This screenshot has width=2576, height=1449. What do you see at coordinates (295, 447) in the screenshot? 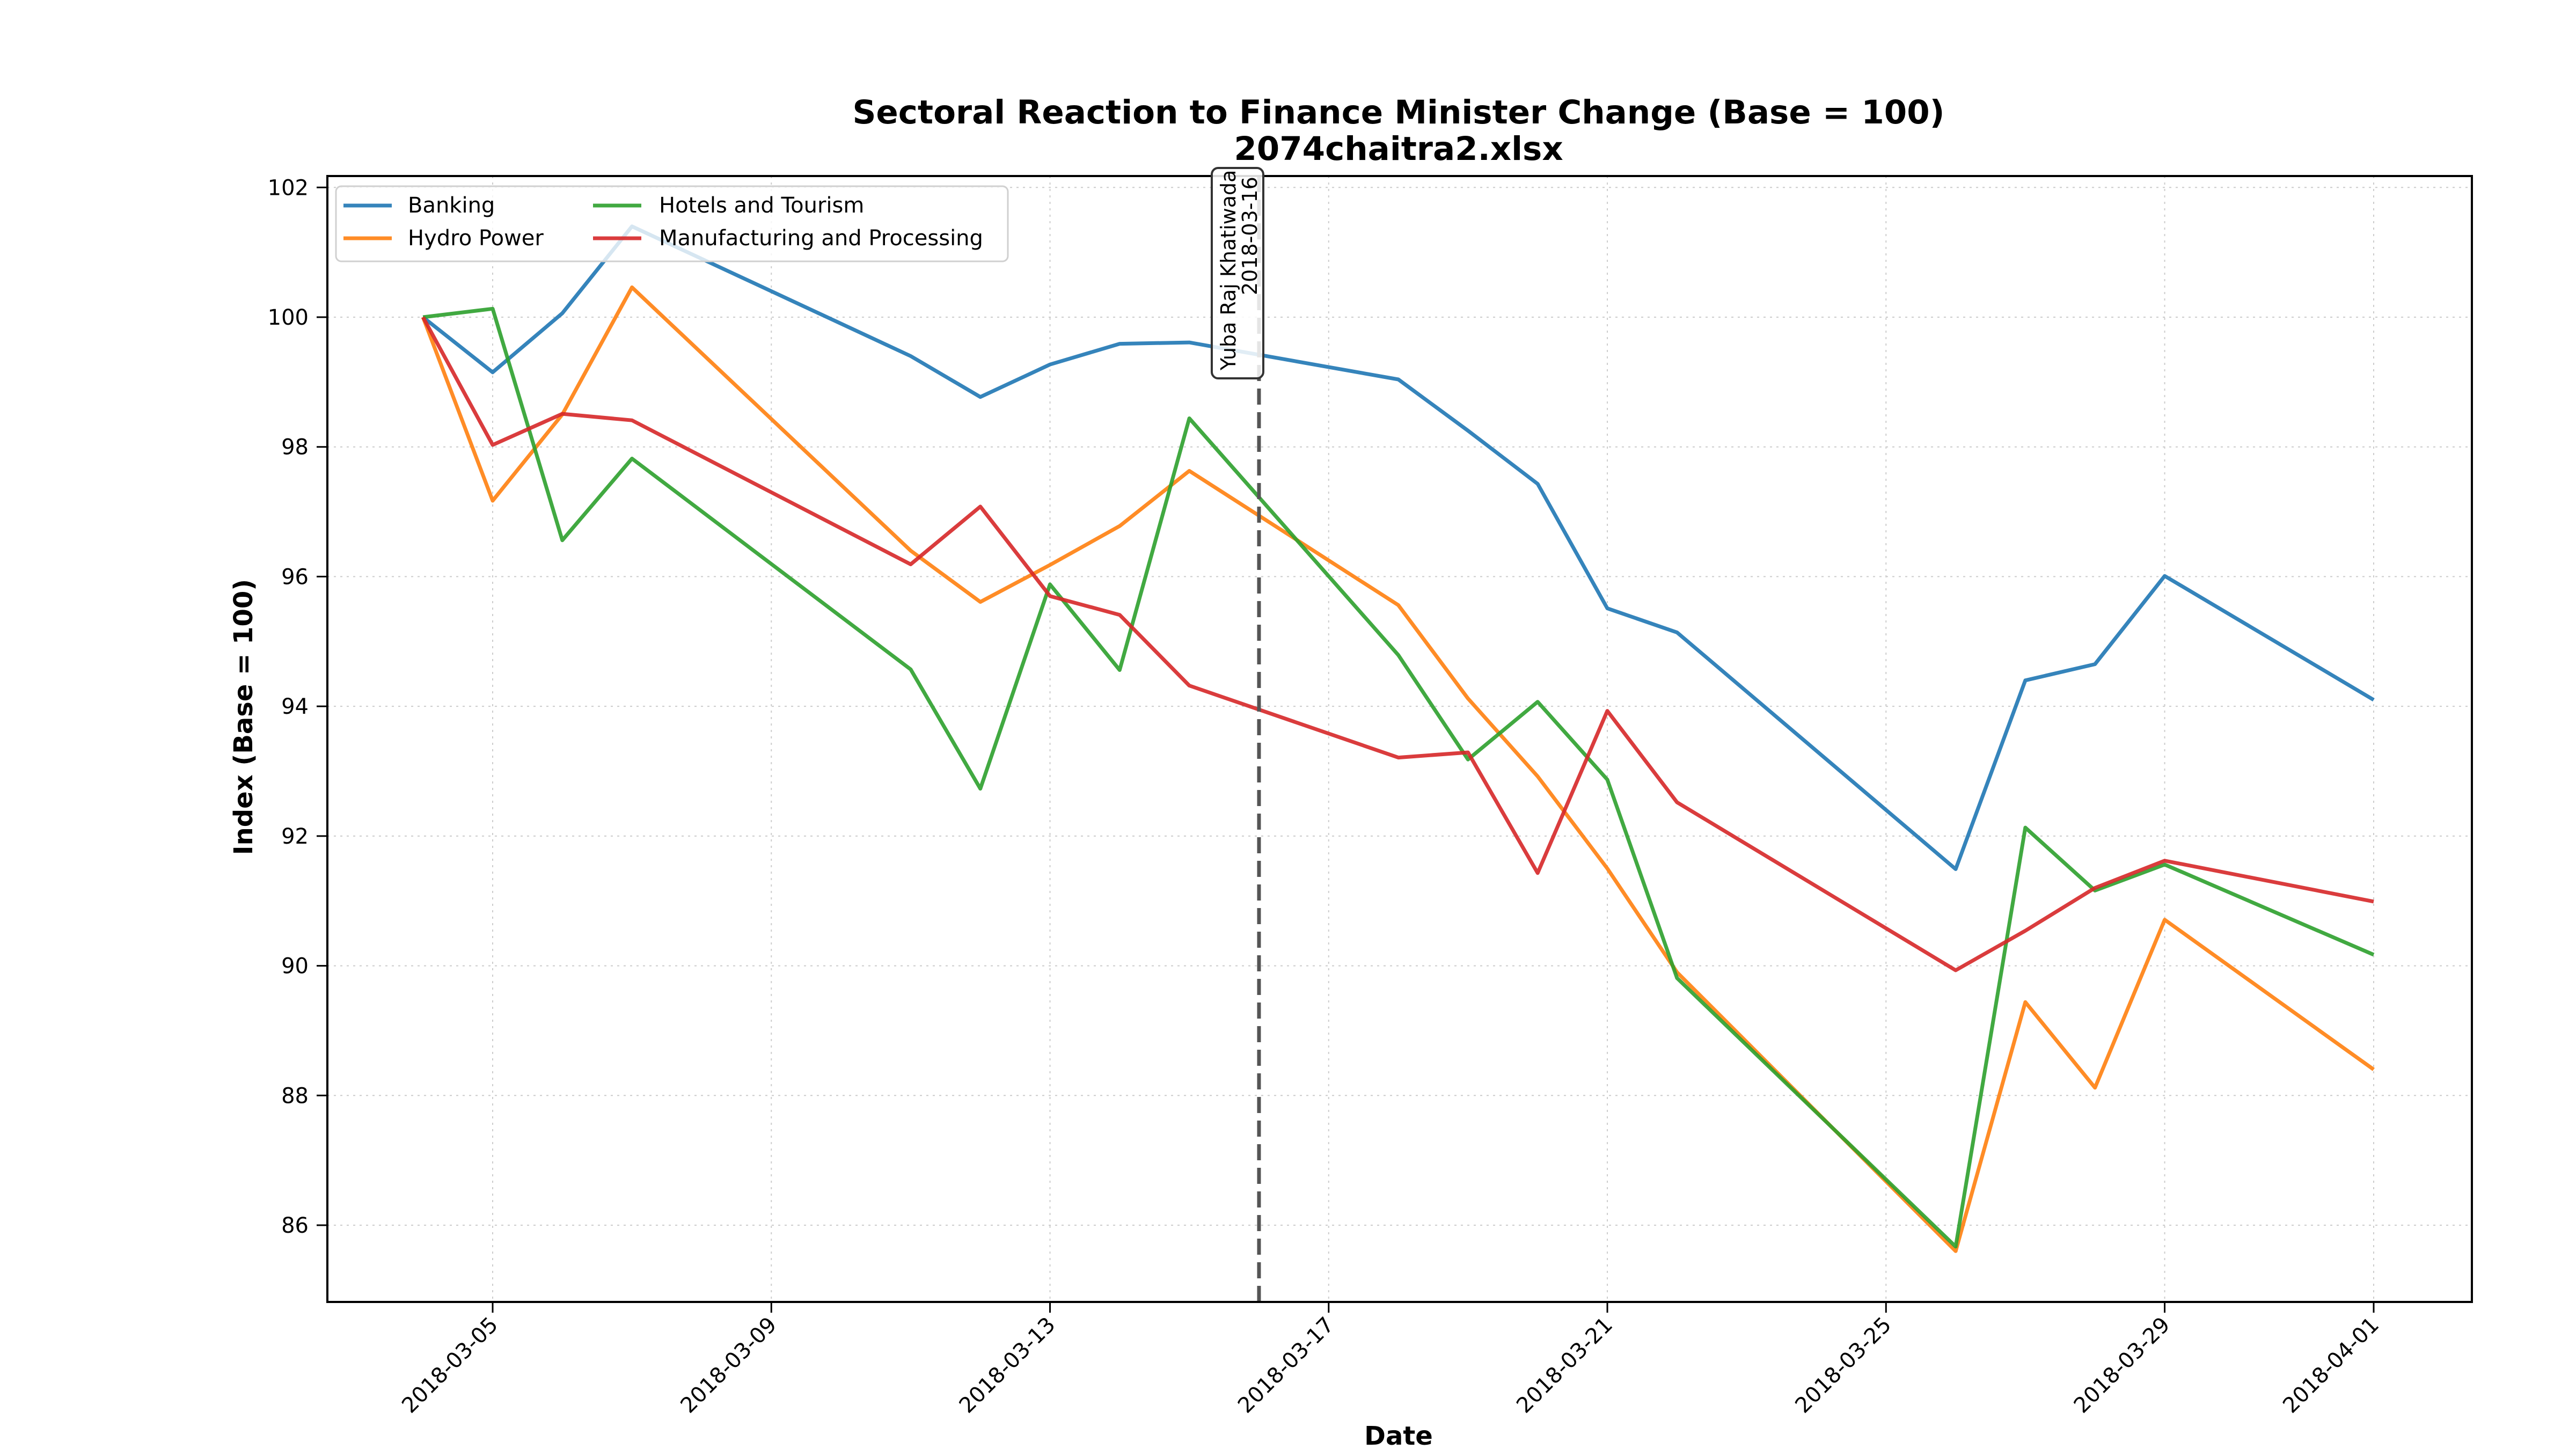
I see `y-tick-label: 98` at bounding box center [295, 447].